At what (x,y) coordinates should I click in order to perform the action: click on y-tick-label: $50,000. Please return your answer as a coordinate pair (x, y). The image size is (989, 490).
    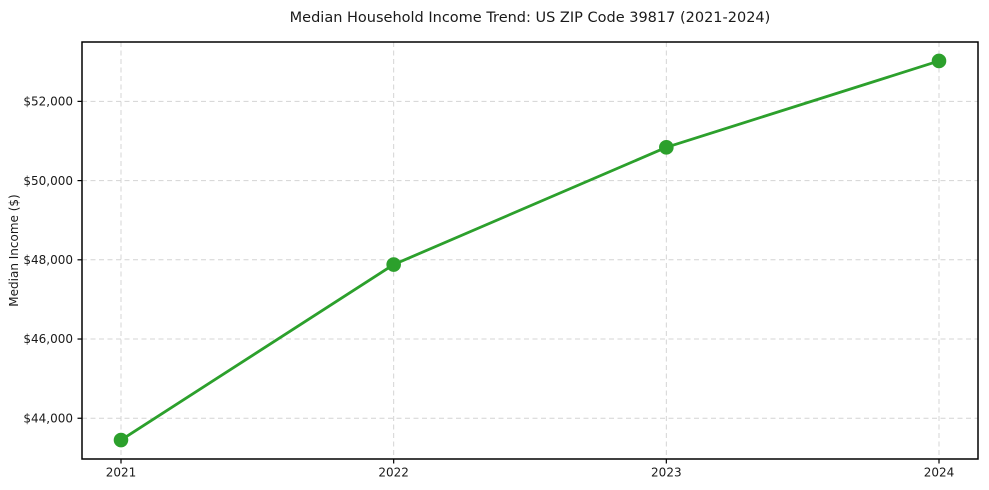
    Looking at the image, I should click on (48, 181).